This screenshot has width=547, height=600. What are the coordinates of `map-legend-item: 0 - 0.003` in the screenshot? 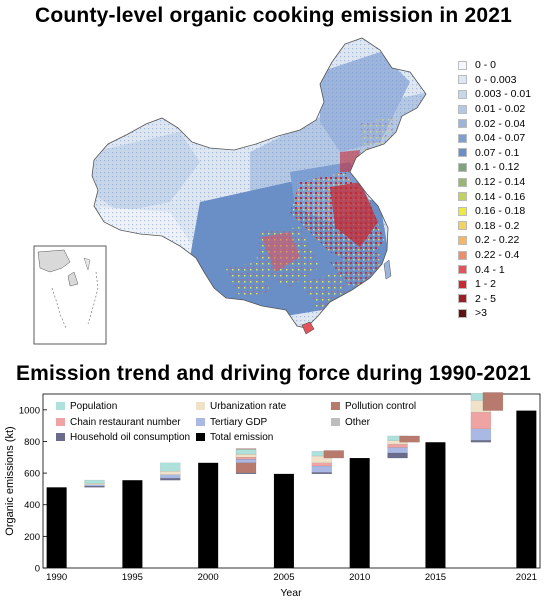 It's located at (494, 80).